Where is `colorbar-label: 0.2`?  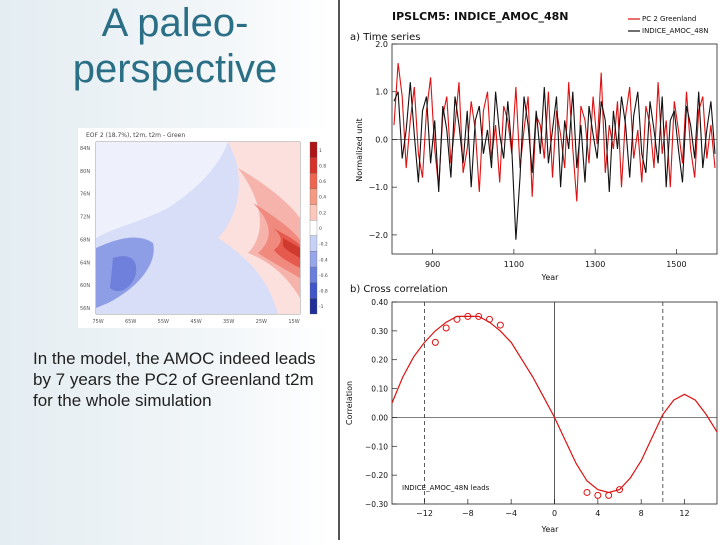 colorbar-label: 0.2 is located at coordinates (322, 213).